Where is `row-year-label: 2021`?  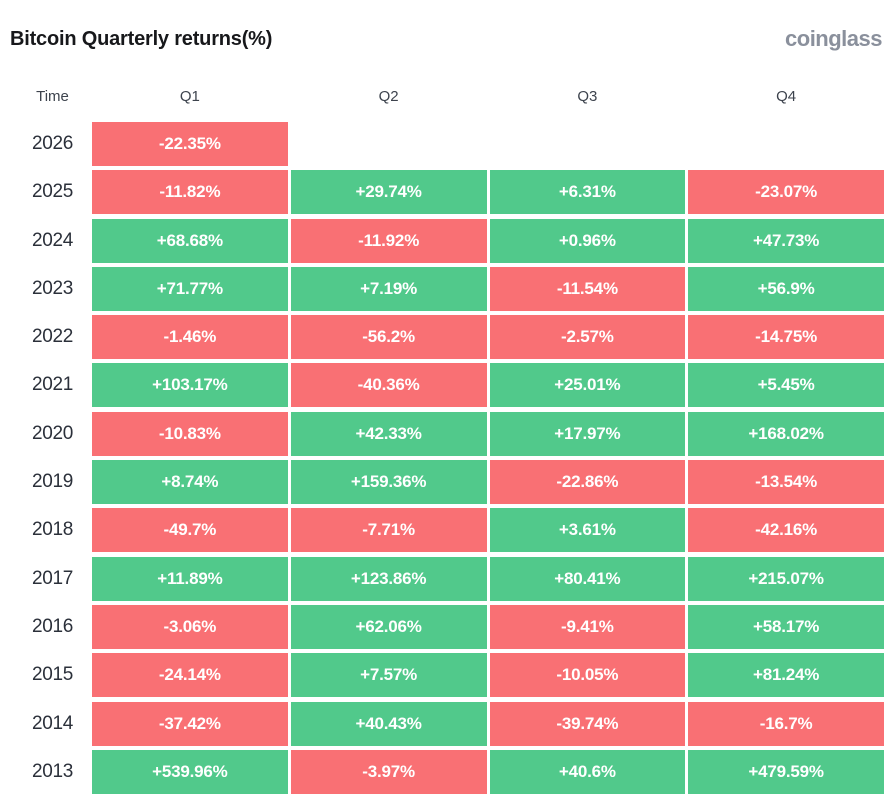
row-year-label: 2021 is located at coordinates (52, 385).